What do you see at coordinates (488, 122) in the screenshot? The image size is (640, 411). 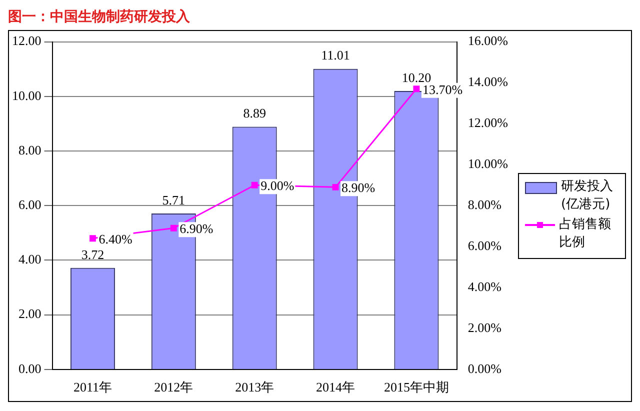 I see `y2-tick-label: 12.00%` at bounding box center [488, 122].